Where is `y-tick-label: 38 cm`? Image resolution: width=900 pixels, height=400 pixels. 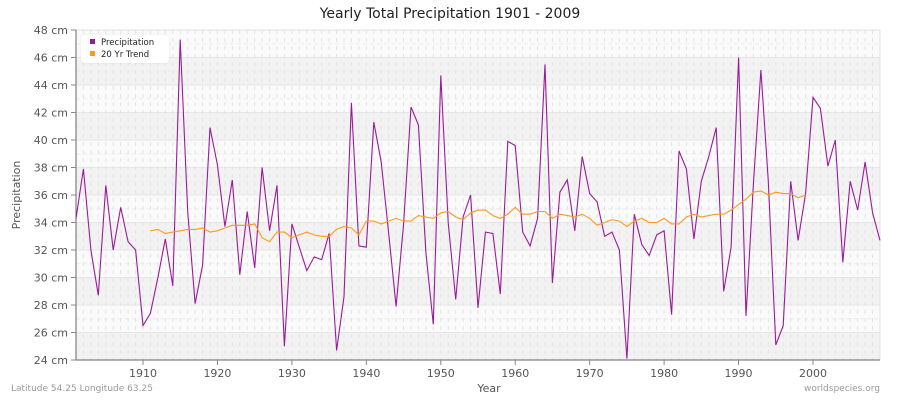
y-tick-label: 38 cm is located at coordinates (51, 168).